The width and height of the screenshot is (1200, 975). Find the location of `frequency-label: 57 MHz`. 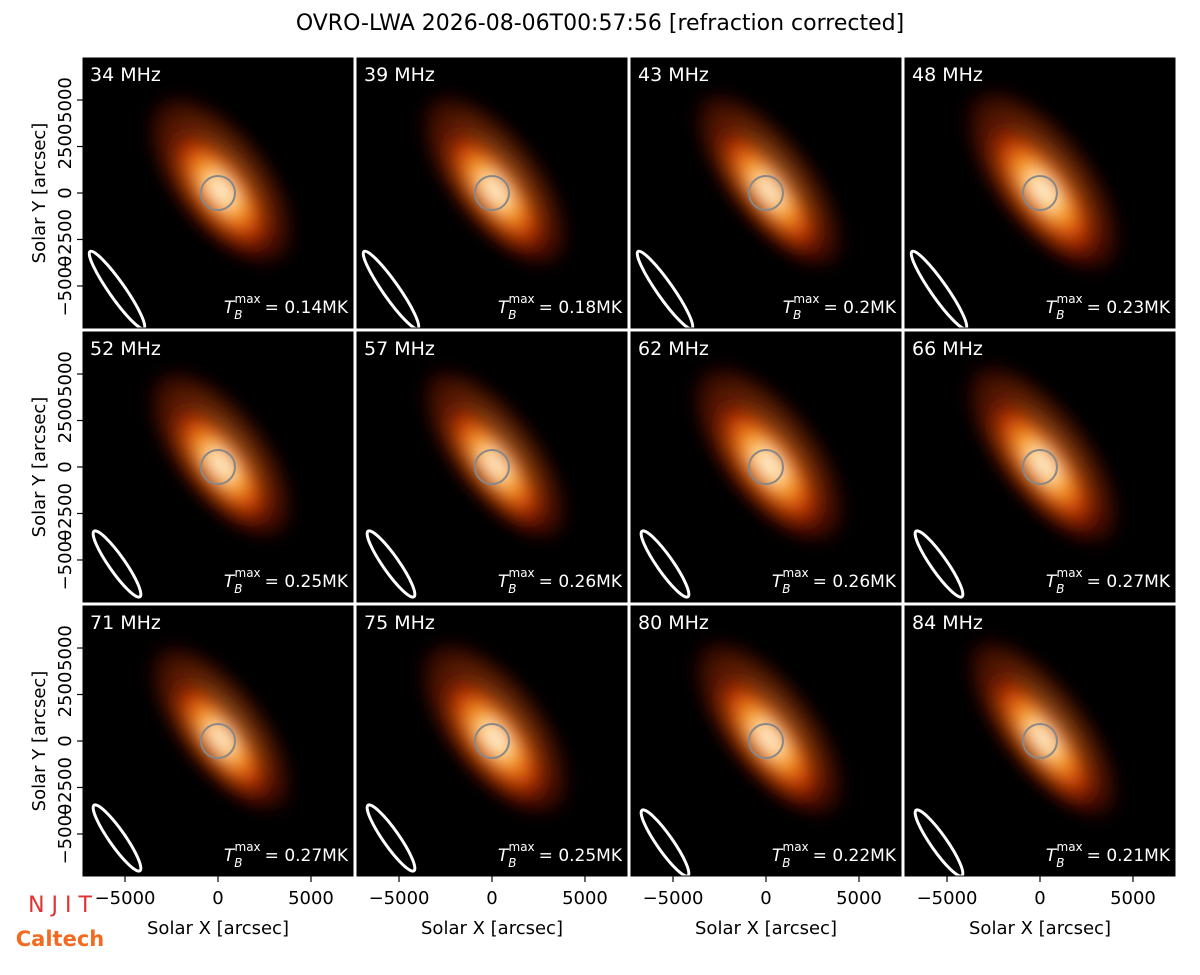

frequency-label: 57 MHz is located at coordinates (399, 349).